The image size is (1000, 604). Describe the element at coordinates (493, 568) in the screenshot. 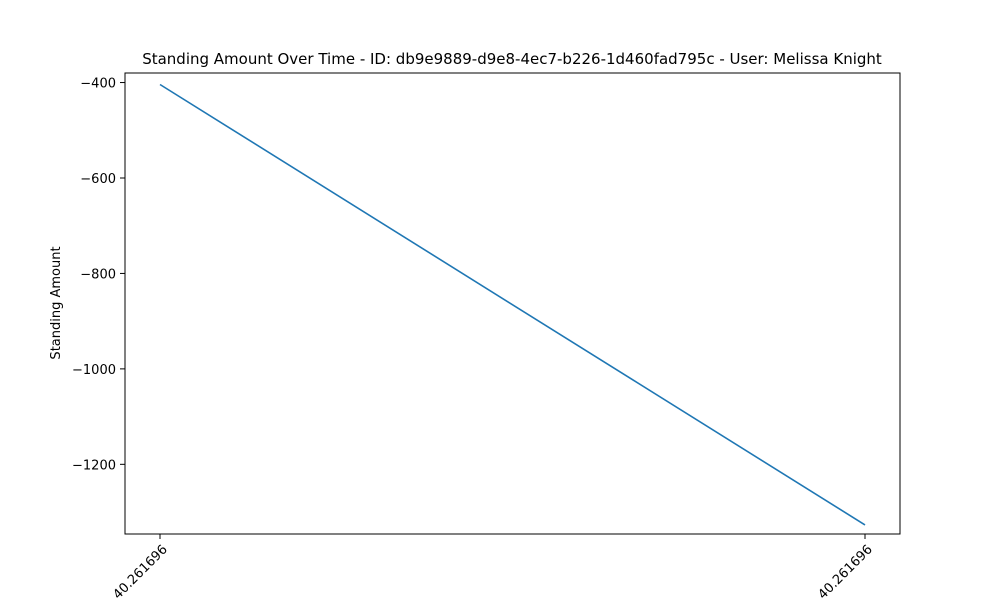

I see `x-axis-ticks: 40.261696 40.261696` at that location.